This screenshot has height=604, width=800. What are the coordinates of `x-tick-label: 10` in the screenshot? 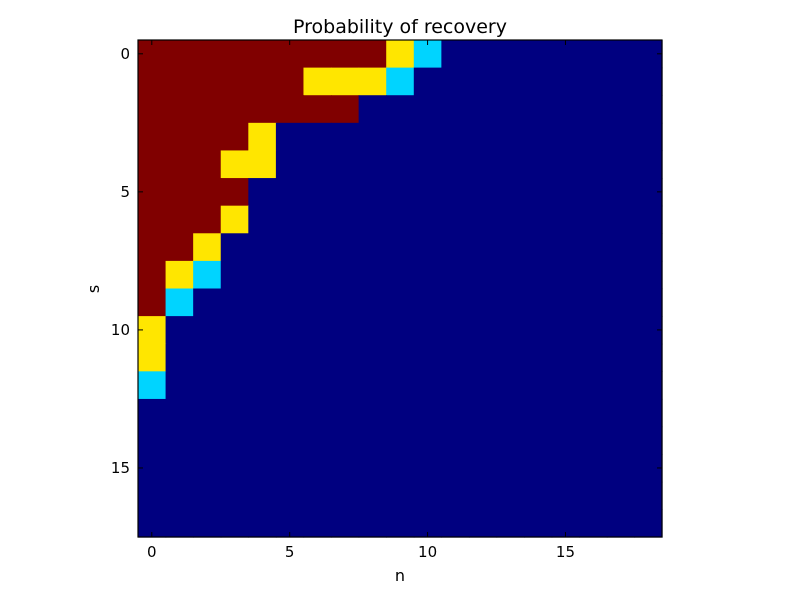 It's located at (427, 552).